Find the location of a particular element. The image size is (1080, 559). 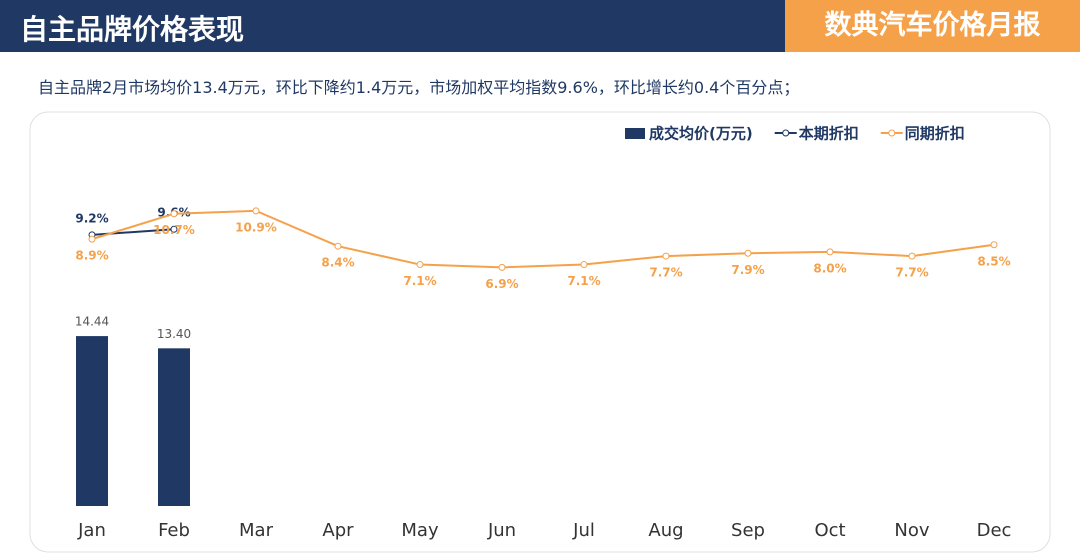

bar-label: 14.44 is located at coordinates (92, 322).